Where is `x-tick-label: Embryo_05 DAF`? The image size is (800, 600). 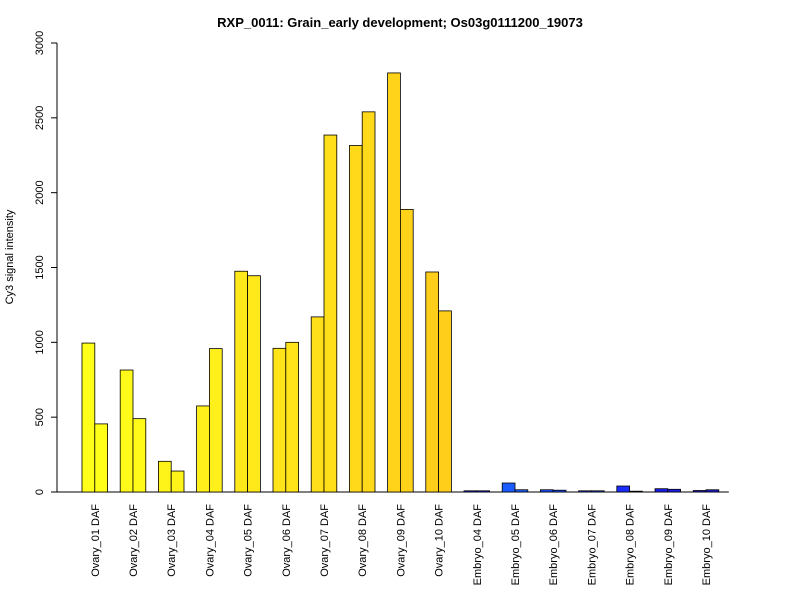
x-tick-label: Embryo_05 DAF is located at coordinates (516, 545).